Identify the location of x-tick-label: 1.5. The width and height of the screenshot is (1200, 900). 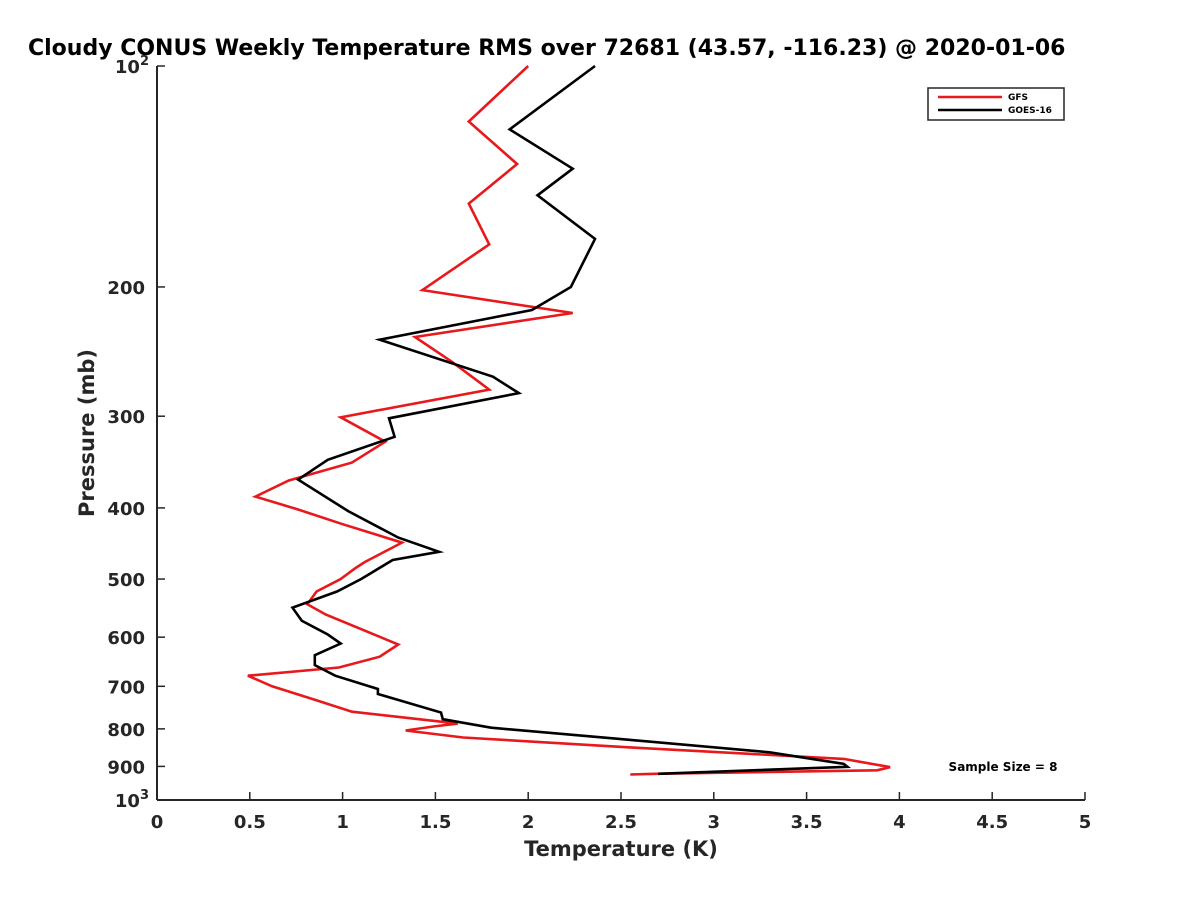
(435, 822).